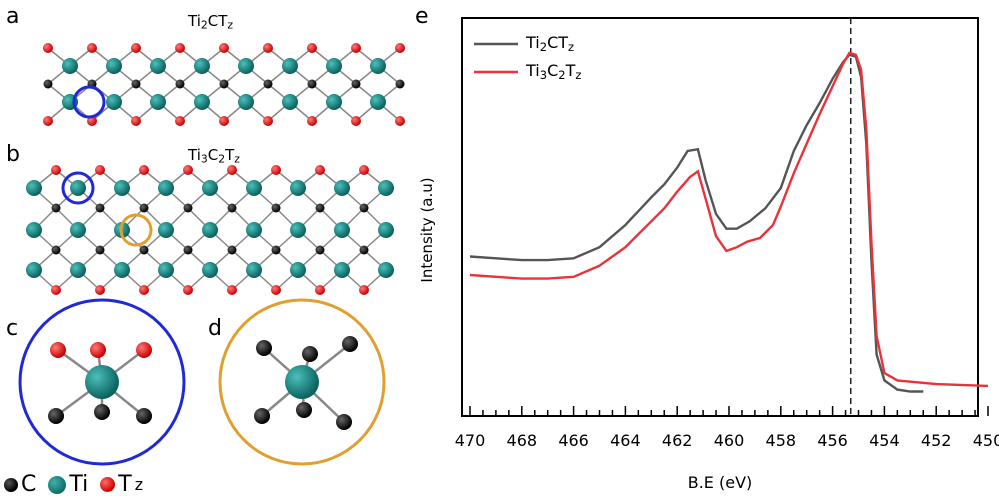  What do you see at coordinates (573, 440) in the screenshot?
I see `x-tick-label: 466` at bounding box center [573, 440].